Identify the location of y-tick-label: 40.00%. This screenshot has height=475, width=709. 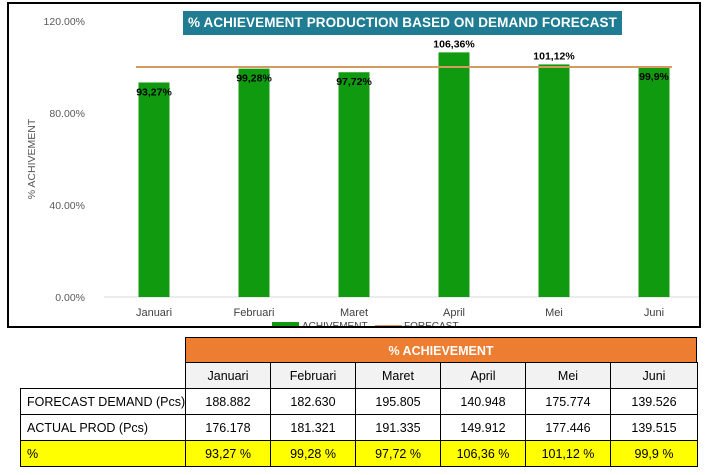
(67, 206).